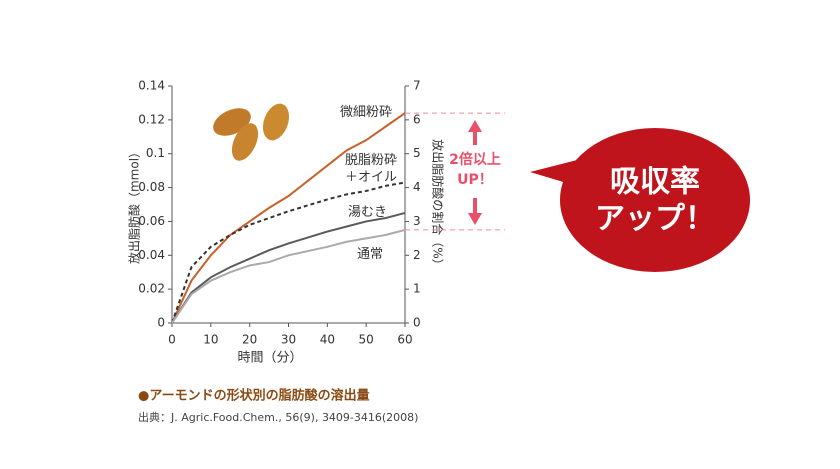 The width and height of the screenshot is (840, 469). What do you see at coordinates (366, 340) in the screenshot?
I see `x-tick-label: 50` at bounding box center [366, 340].